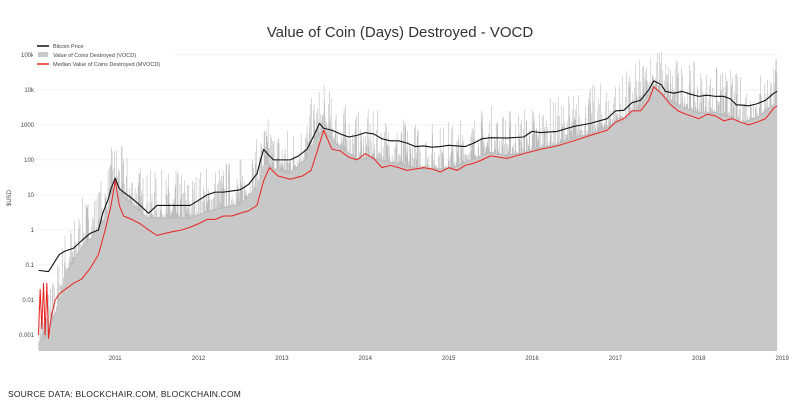  I want to click on x-axis-ticks: 2011 2012 2013 2014 2015 2016 2017 2018 2019, so click(449, 359).